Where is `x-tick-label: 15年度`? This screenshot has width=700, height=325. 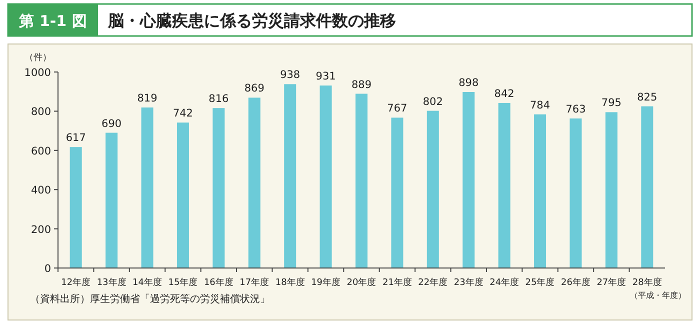
x-tick-label: 15年度 is located at coordinates (183, 282).